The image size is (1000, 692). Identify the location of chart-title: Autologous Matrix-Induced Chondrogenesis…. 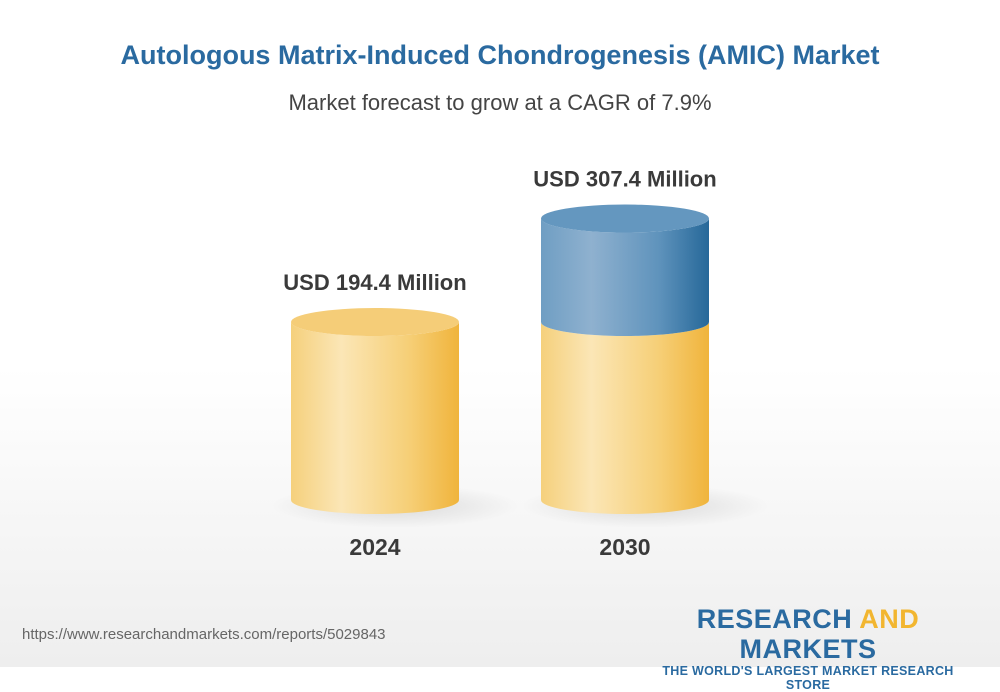
(500, 55).